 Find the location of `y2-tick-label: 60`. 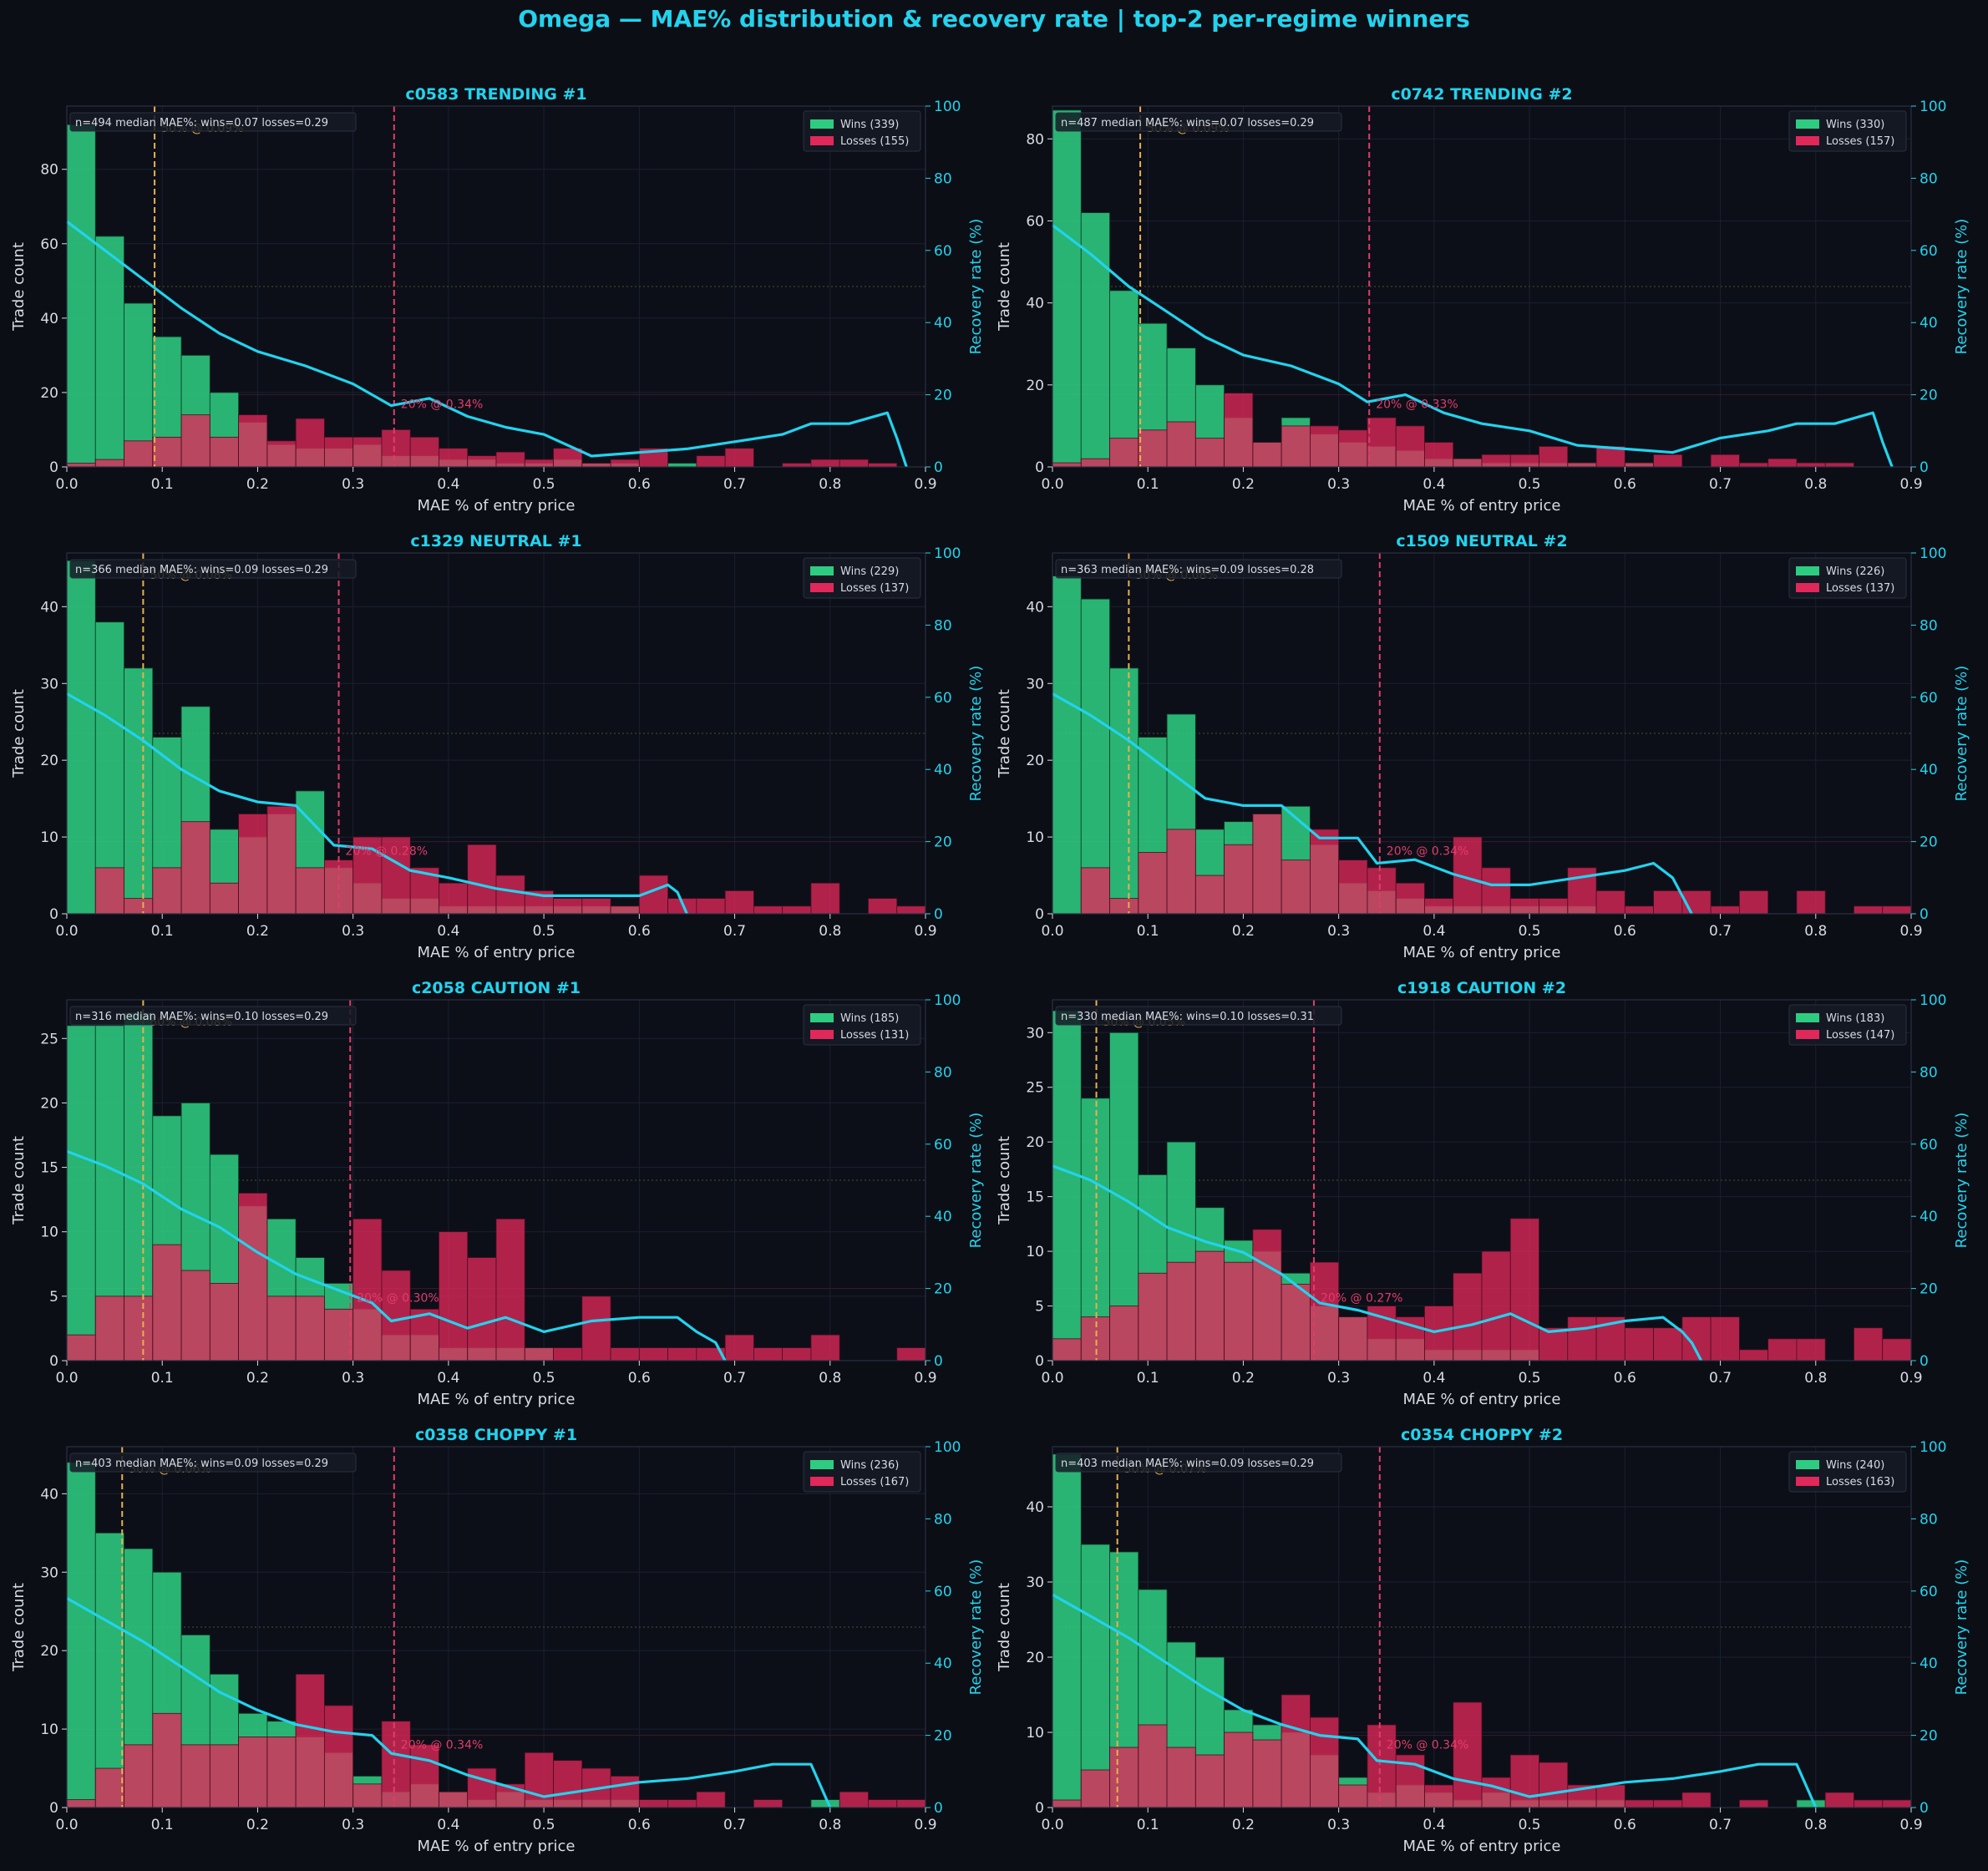

y2-tick-label: 60 is located at coordinates (943, 251).